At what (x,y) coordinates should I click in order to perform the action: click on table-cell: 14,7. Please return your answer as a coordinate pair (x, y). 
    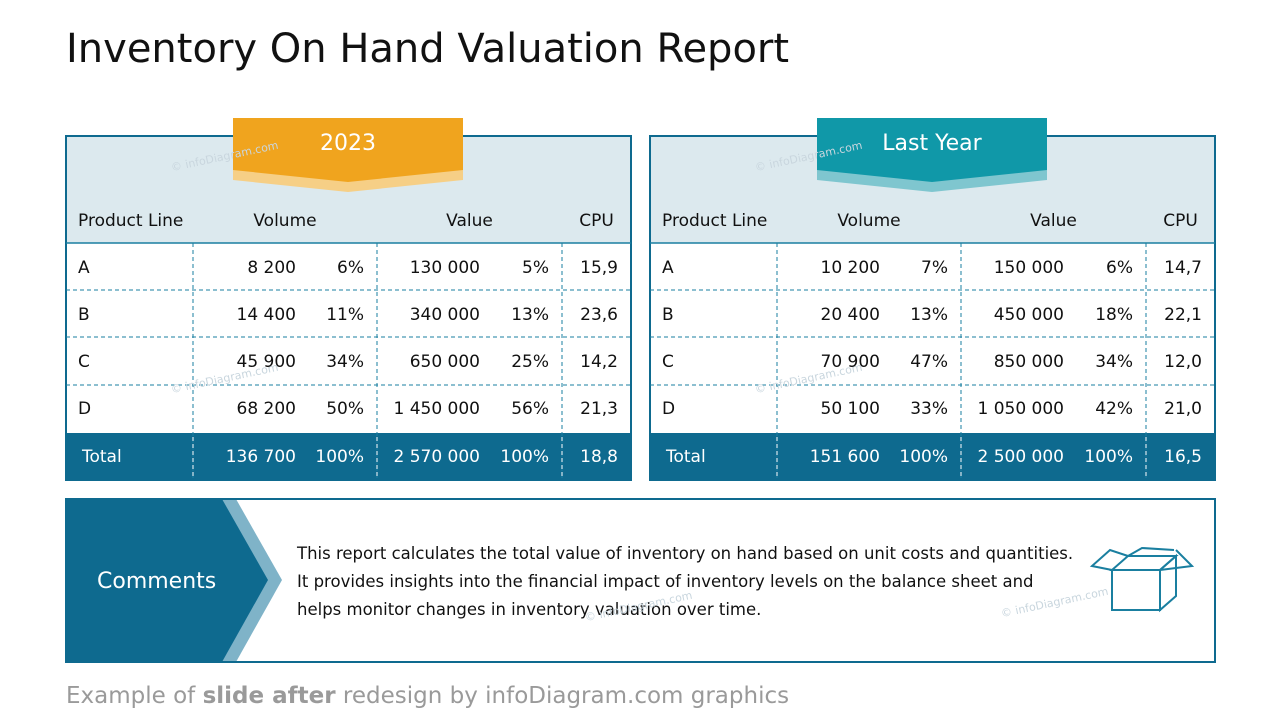
    Looking at the image, I should click on (1183, 268).